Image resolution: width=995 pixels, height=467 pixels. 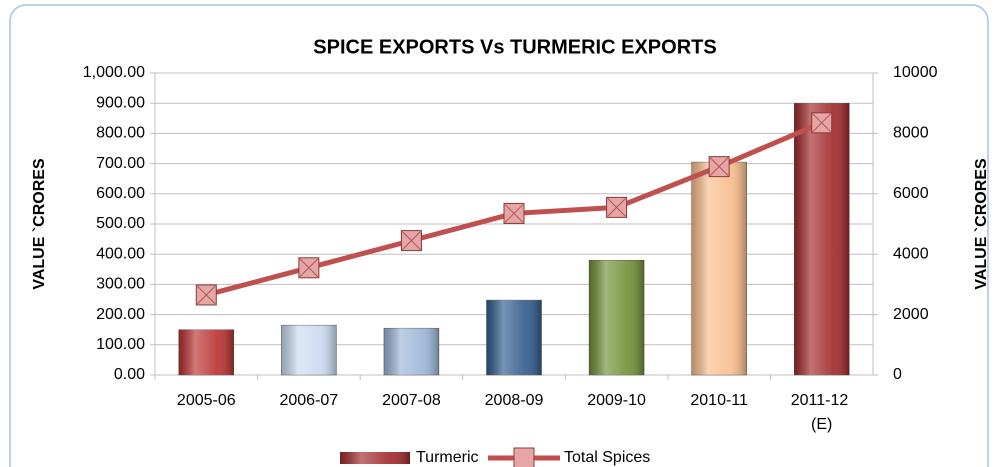 What do you see at coordinates (120, 344) in the screenshot?
I see `y-tick-label: 100.00` at bounding box center [120, 344].